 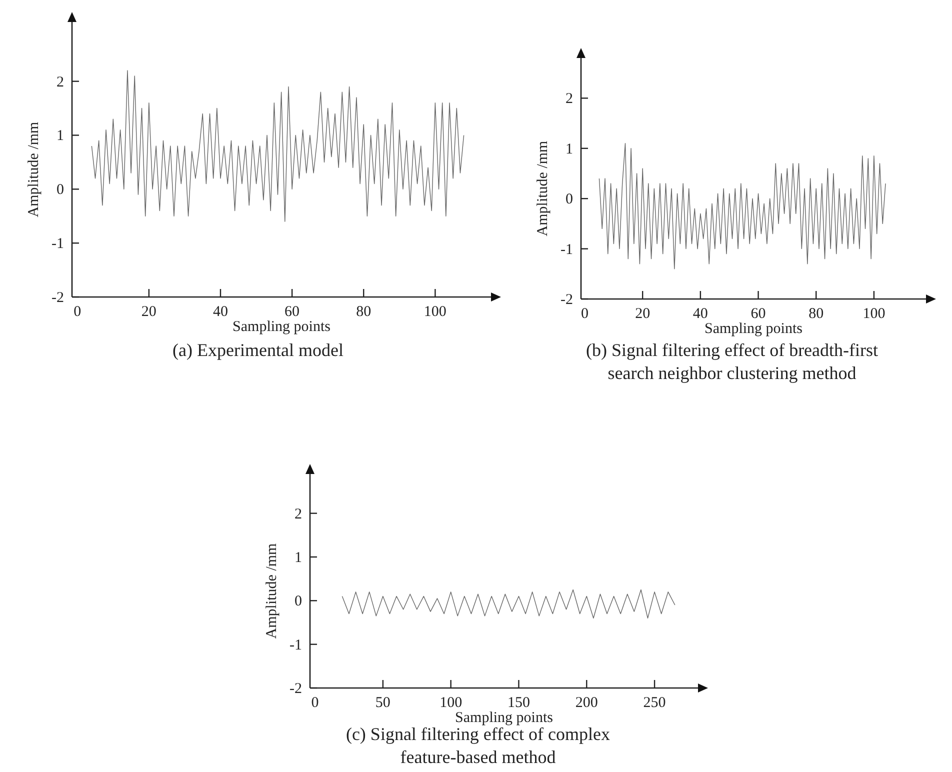 What do you see at coordinates (586, 703) in the screenshot?
I see `x-tick-label: 200` at bounding box center [586, 703].